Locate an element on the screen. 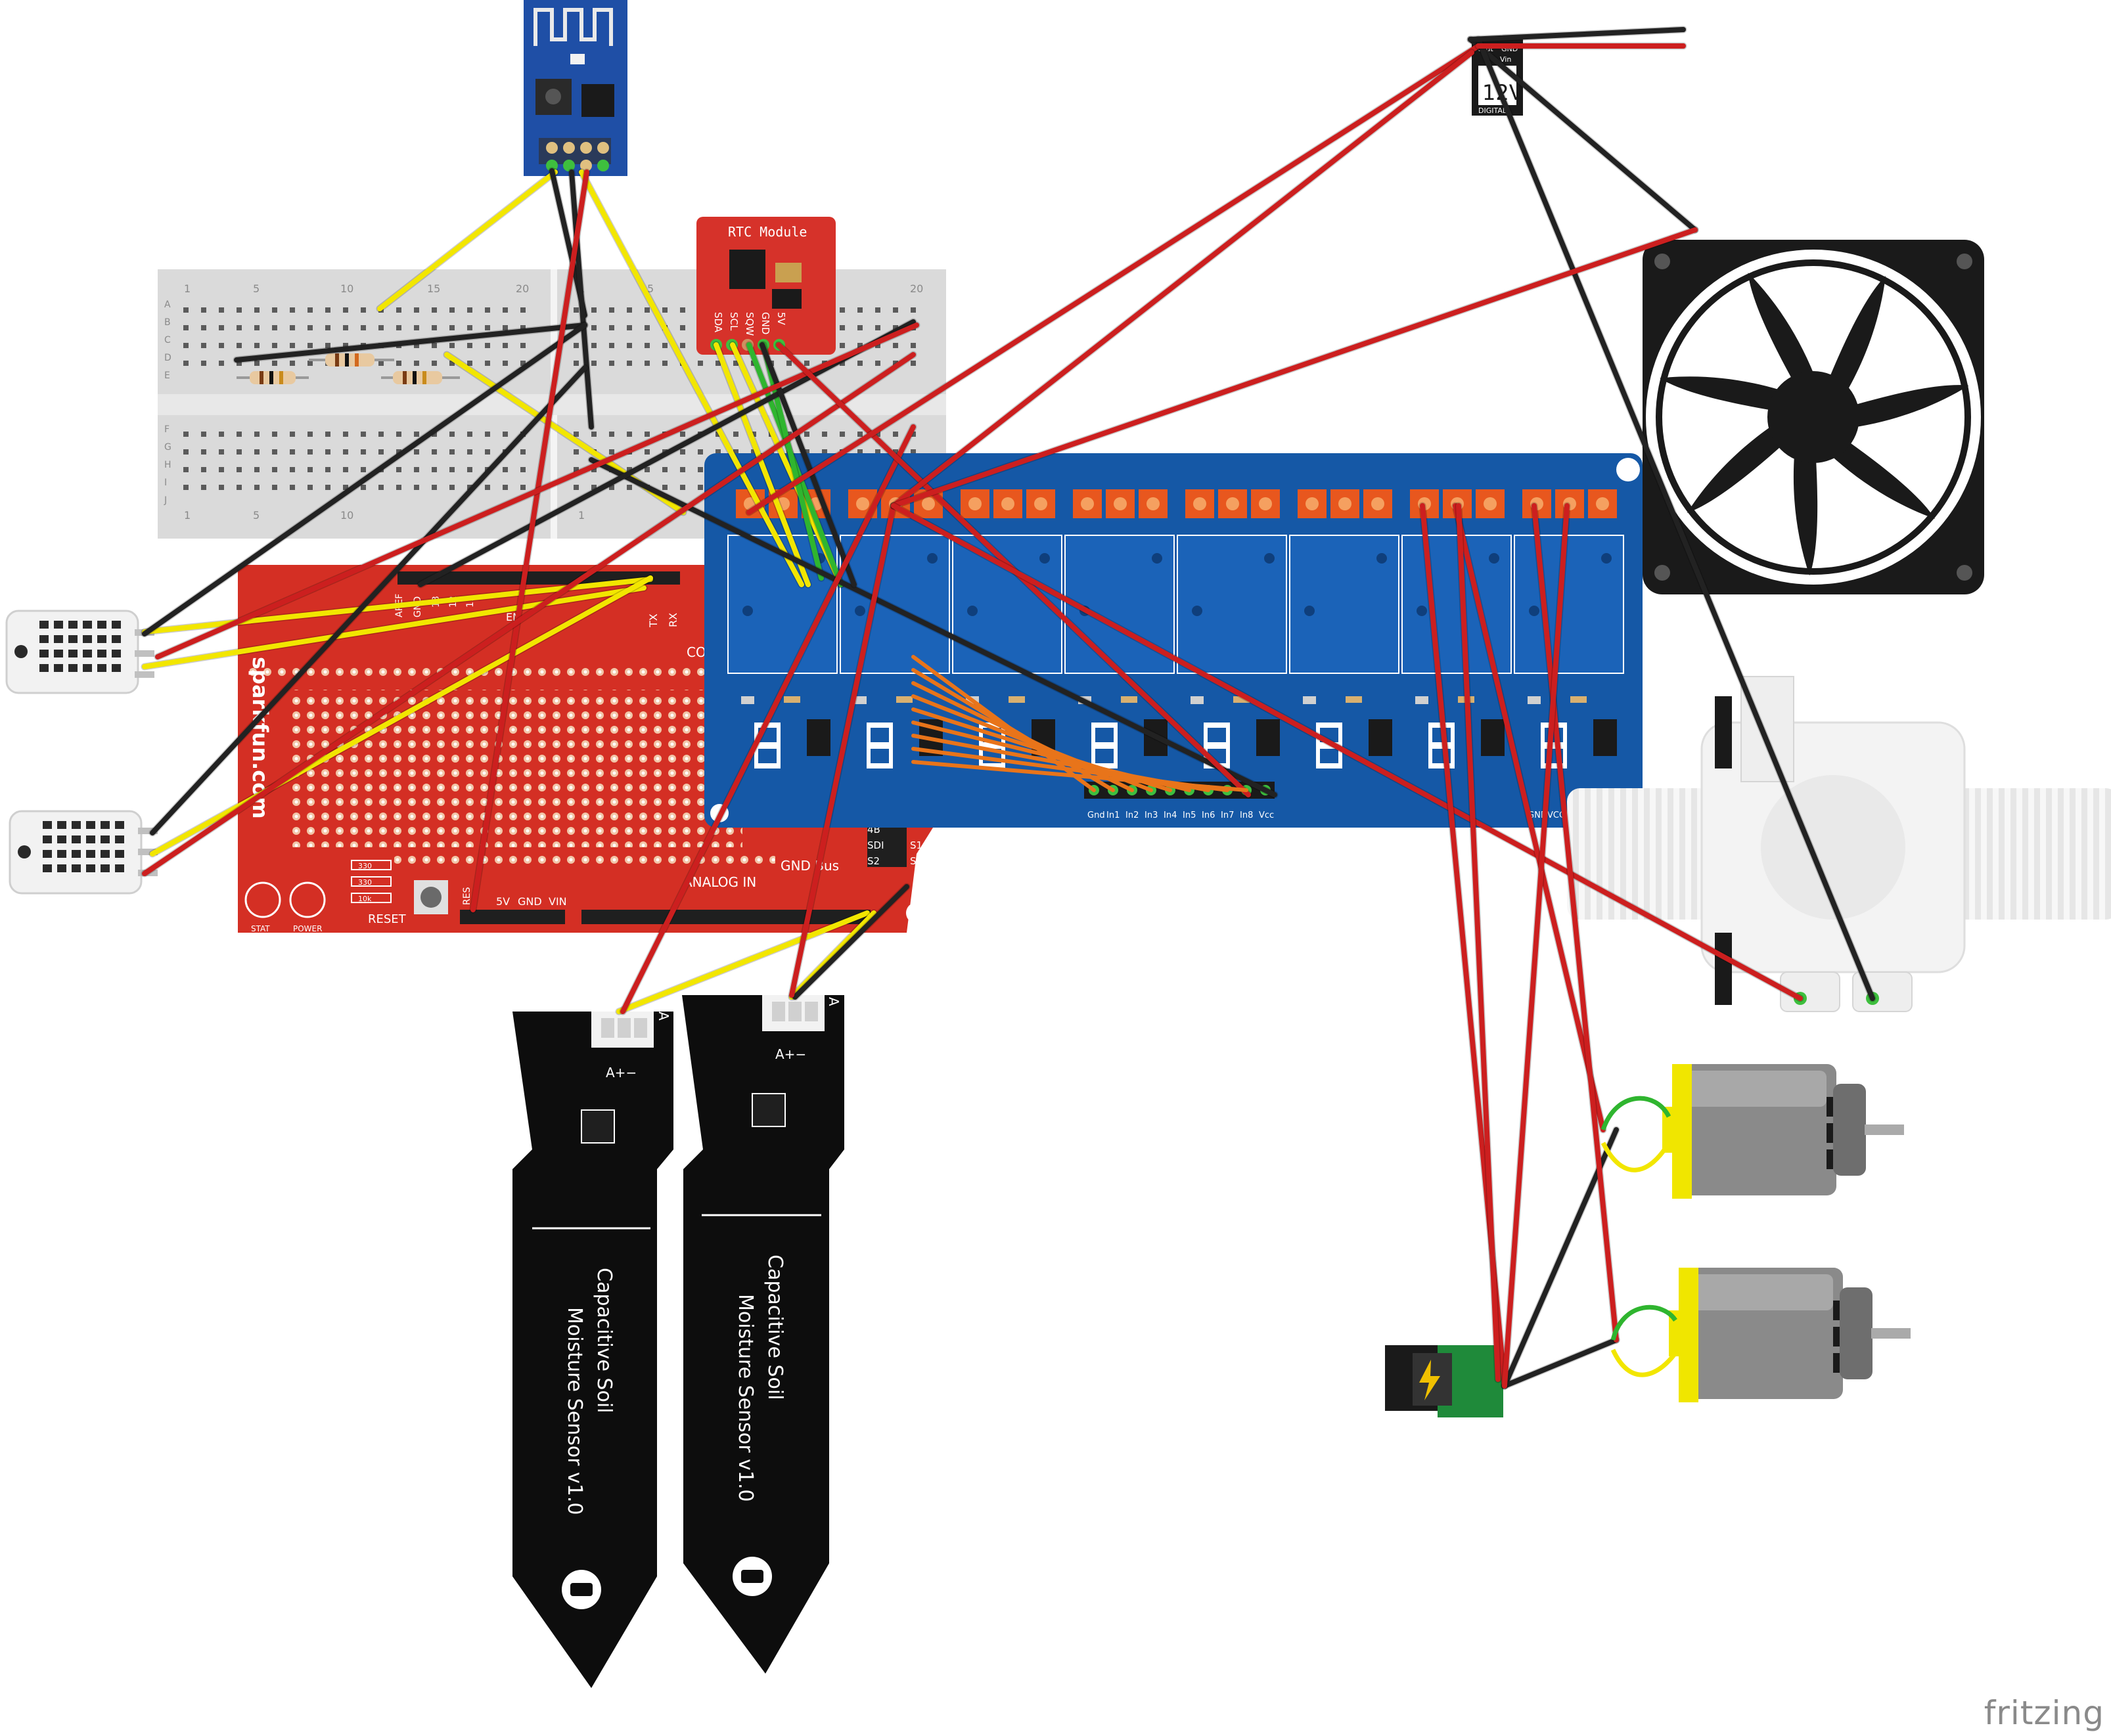 Image resolution: width=2111 pixels, height=1736 pixels. rtc-pin-label: 5V is located at coordinates (781, 319).